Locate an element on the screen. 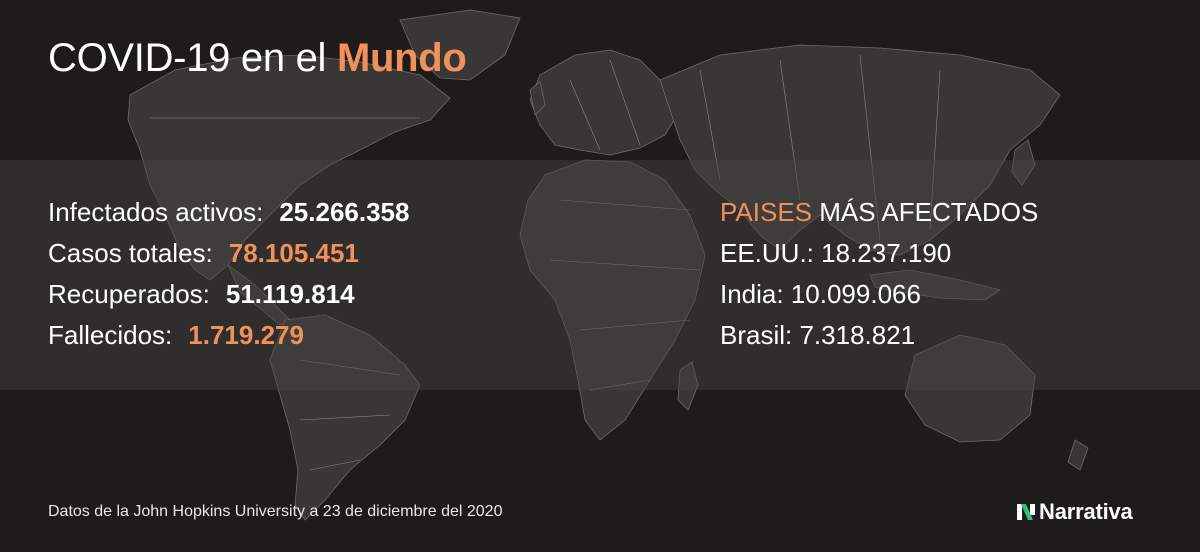 The height and width of the screenshot is (552, 1200). country-item: Brasil: 7.318.821 is located at coordinates (818, 335).